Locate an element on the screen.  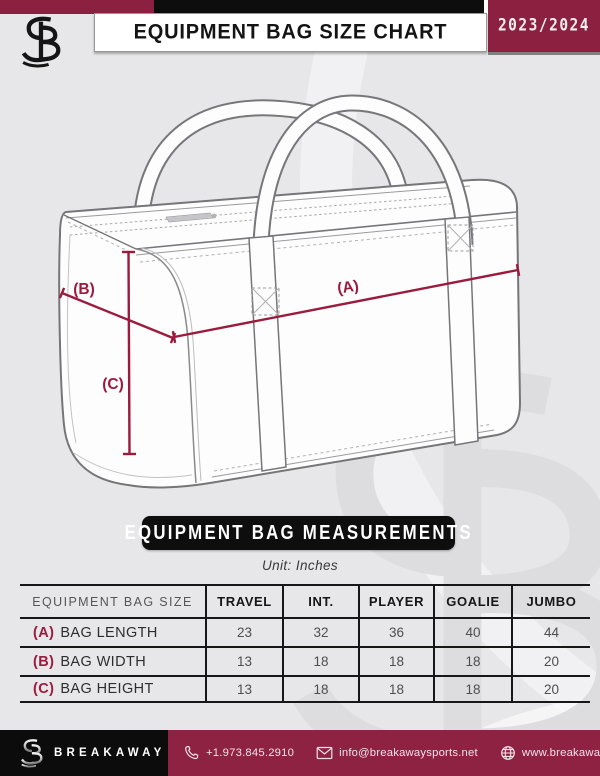
contact-email: info@breakawaysports.net is located at coordinates (397, 753).